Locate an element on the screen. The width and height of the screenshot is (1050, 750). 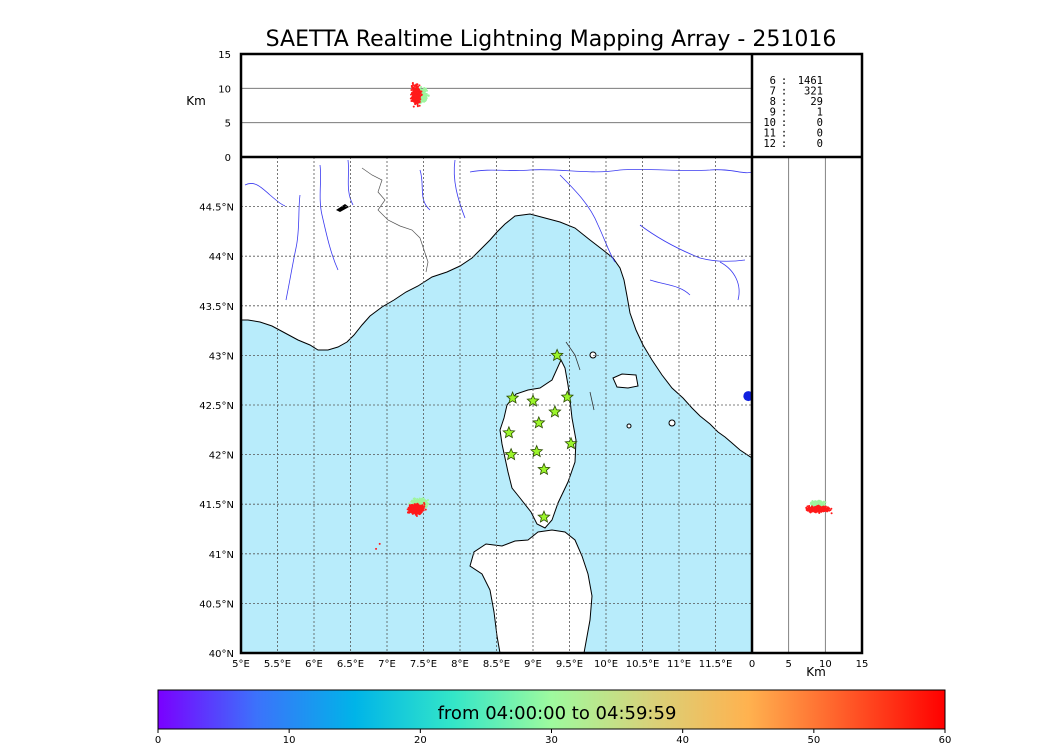
top-panel-points is located at coordinates (419, 95).